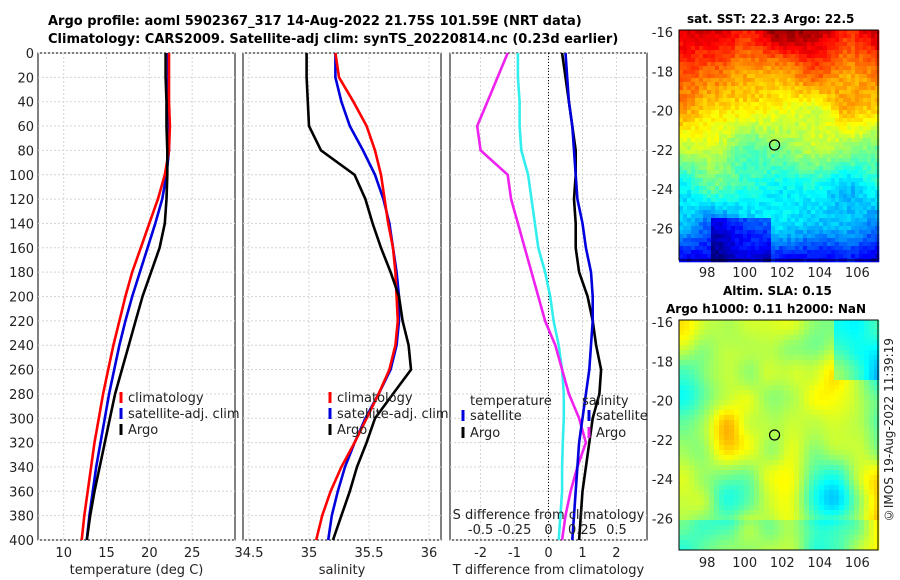 The height and width of the screenshot is (580, 900). Describe the element at coordinates (605, 401) in the screenshot. I see `legend-title-salinity: salinity` at that location.